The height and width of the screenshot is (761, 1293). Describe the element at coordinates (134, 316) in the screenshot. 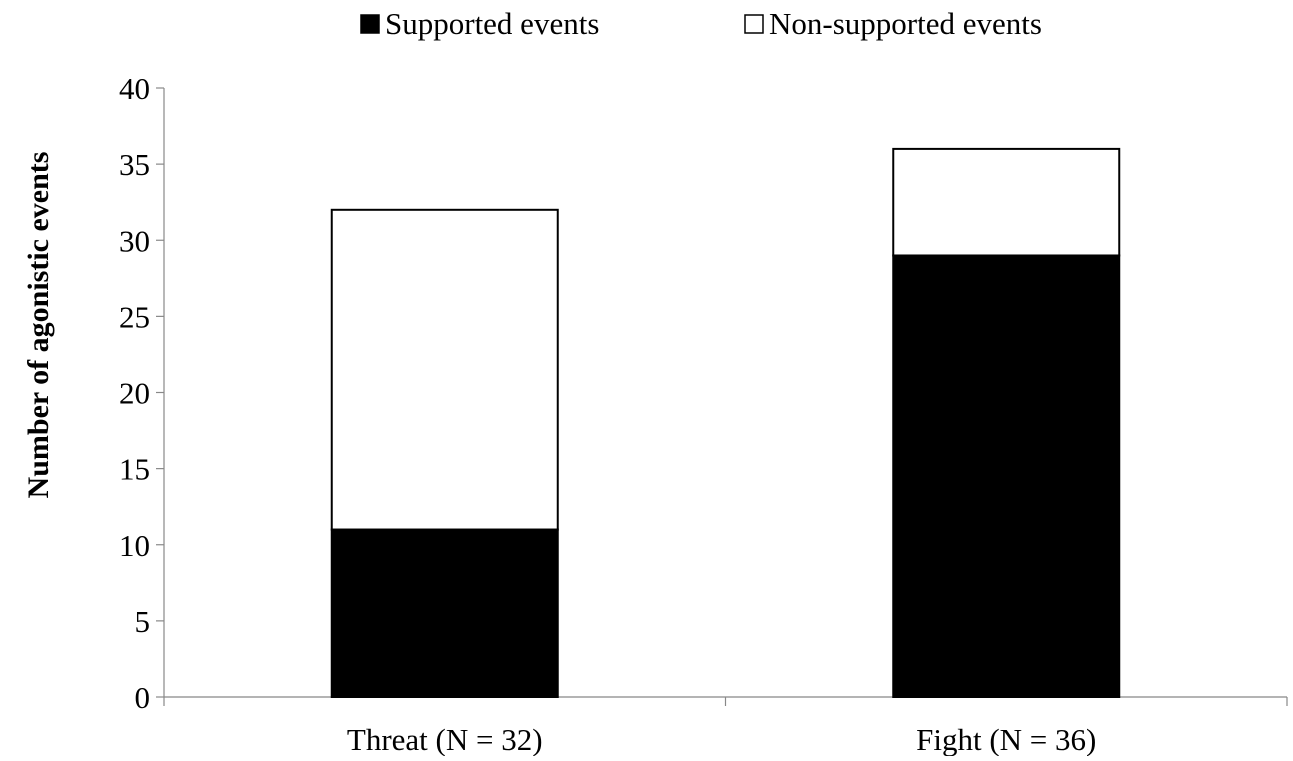

I see `y-tick-label: 25` at that location.